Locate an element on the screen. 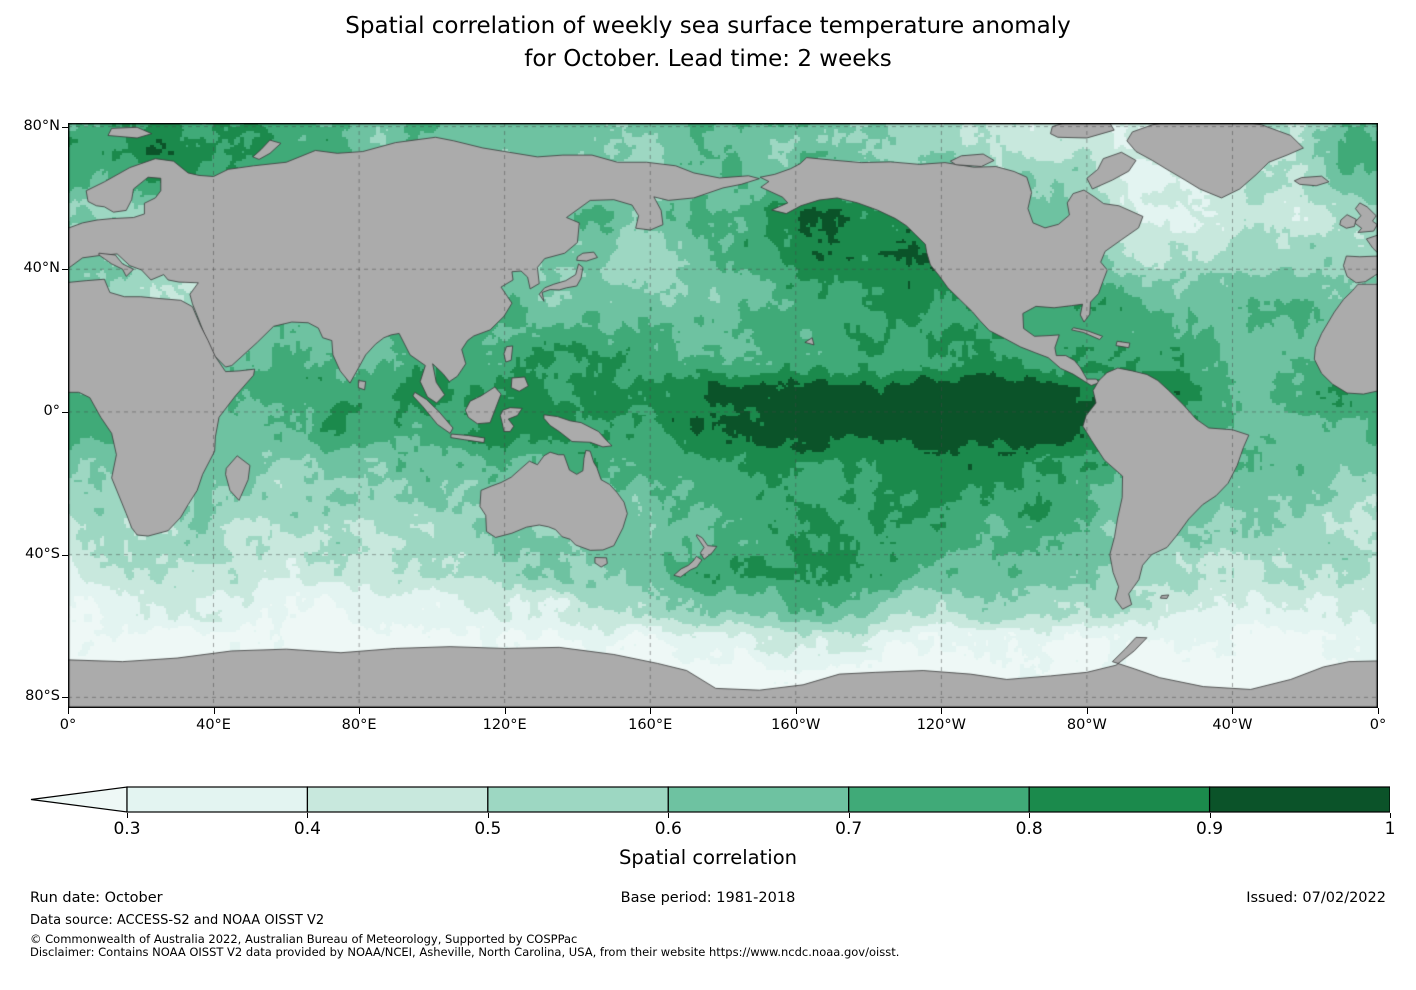 The height and width of the screenshot is (990, 1416). y-axis-tick-label: 40°S is located at coordinates (42, 553).